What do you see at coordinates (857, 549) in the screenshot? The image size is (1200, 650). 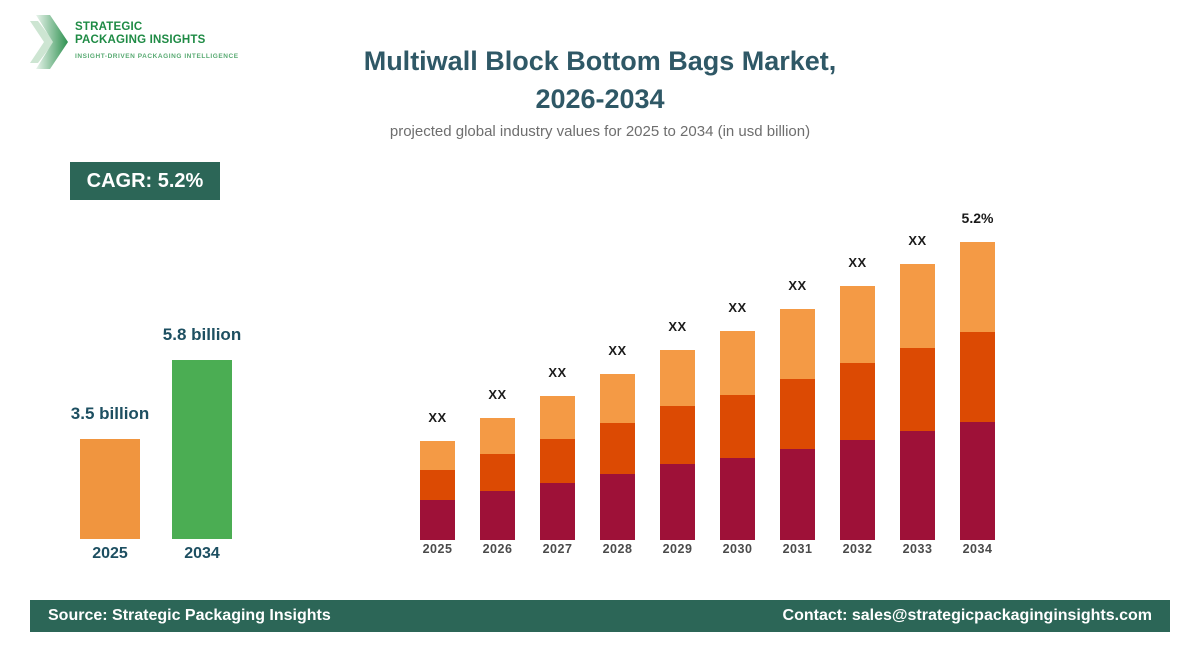 I see `stacked-year-label: 2032` at bounding box center [857, 549].